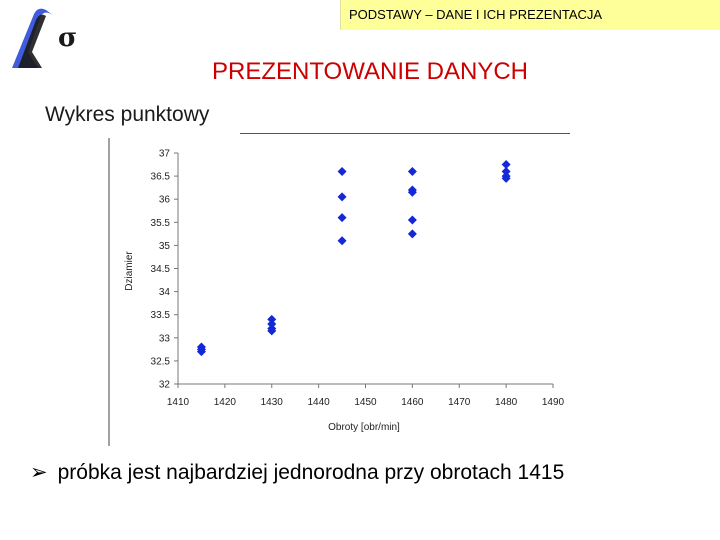 Image resolution: width=720 pixels, height=540 pixels. I want to click on x-axis-label: Obroty [obr/min], so click(364, 427).